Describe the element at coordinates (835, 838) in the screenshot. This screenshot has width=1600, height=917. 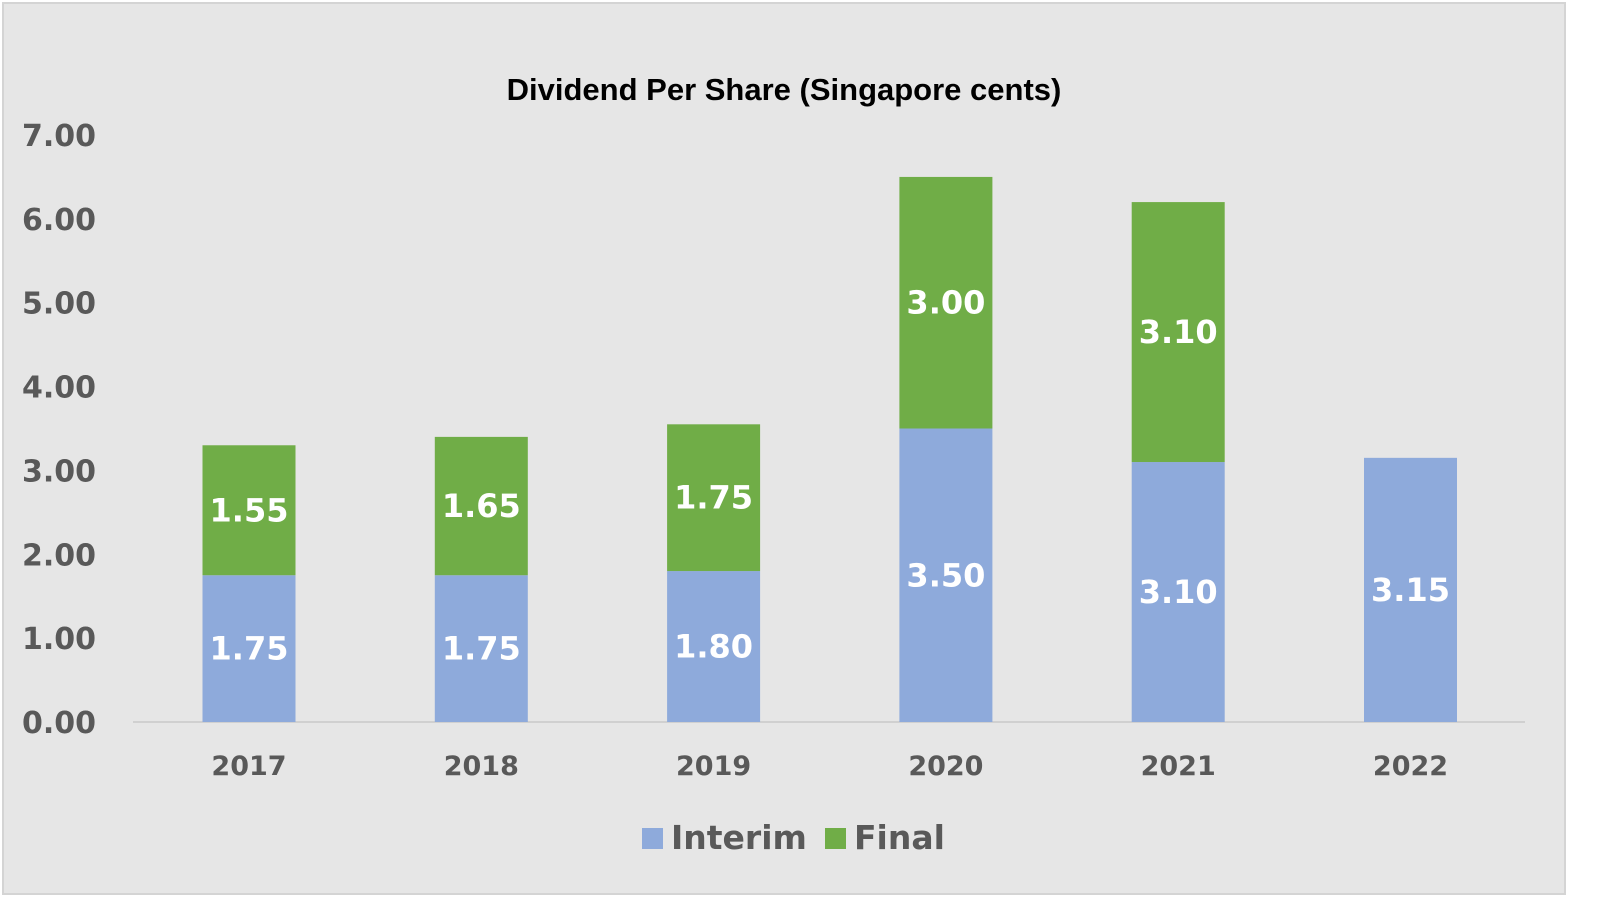
I see `legend-swatch-final` at that location.